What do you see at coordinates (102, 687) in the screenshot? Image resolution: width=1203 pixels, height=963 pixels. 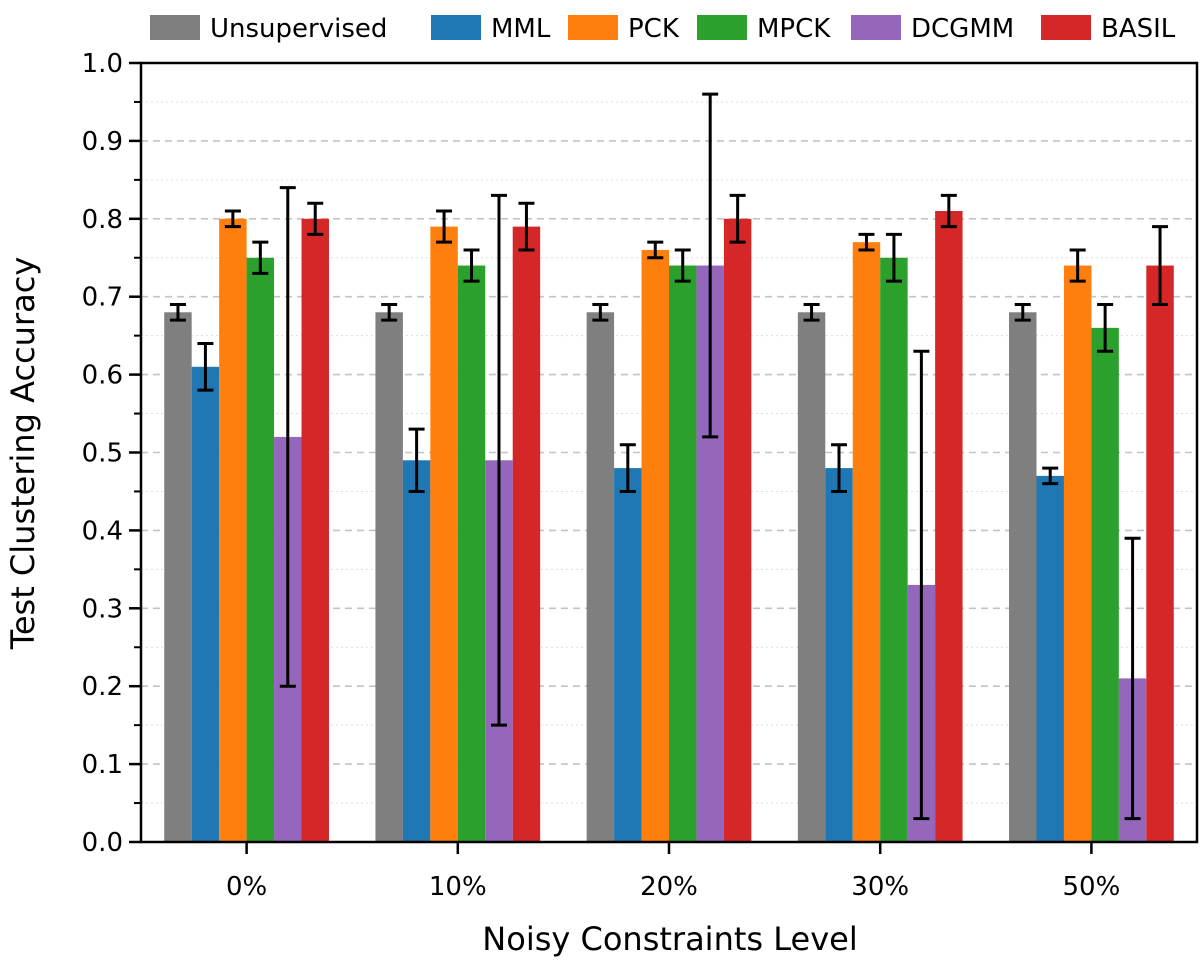 I see `y-tick-label: 0.2` at bounding box center [102, 687].